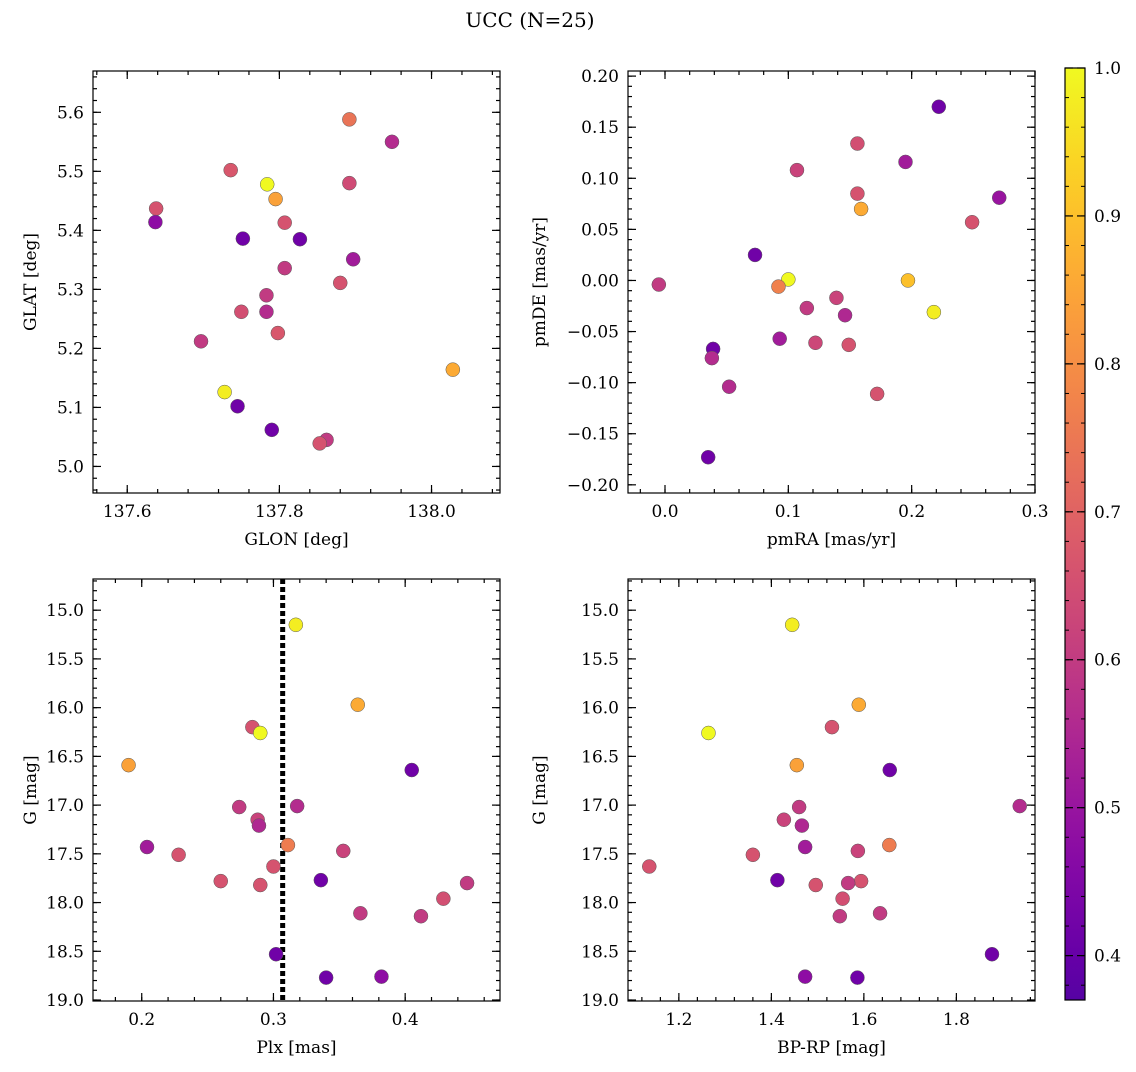 This screenshot has width=1136, height=1072. I want to click on x-tick-label: 0.4, so click(405, 1020).